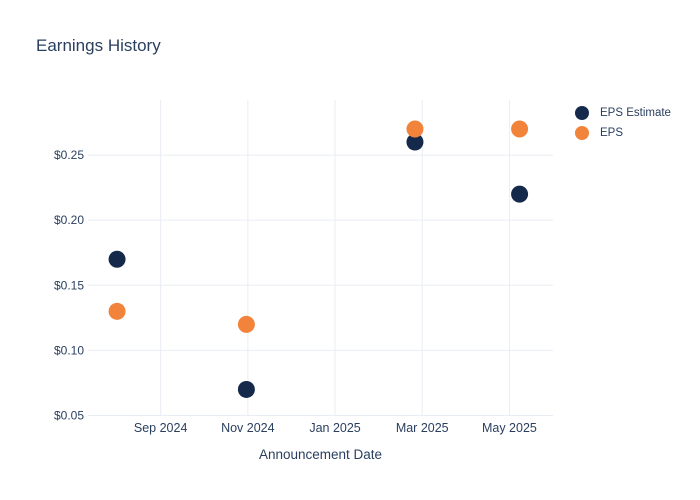 The image size is (700, 500). Describe the element at coordinates (320, 454) in the screenshot. I see `x-axis-title: Announcement Date` at that location.